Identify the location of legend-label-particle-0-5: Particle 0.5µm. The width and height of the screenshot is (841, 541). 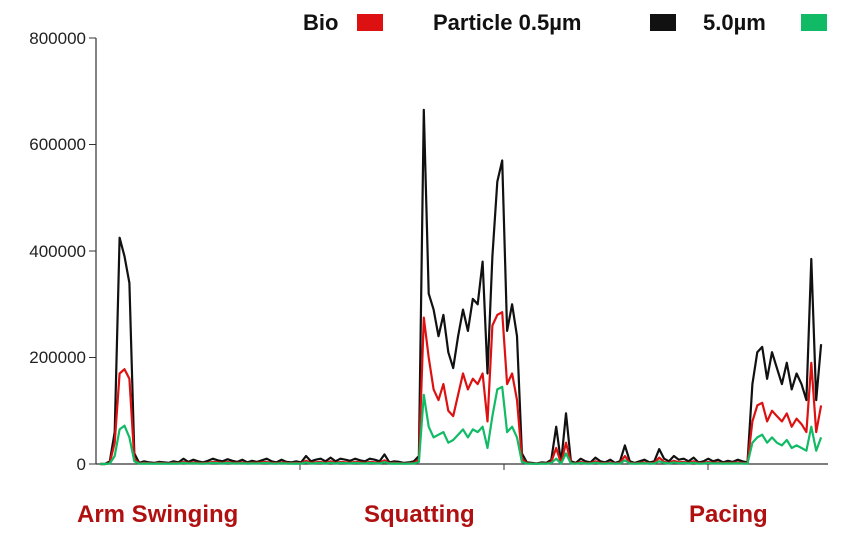
(507, 22).